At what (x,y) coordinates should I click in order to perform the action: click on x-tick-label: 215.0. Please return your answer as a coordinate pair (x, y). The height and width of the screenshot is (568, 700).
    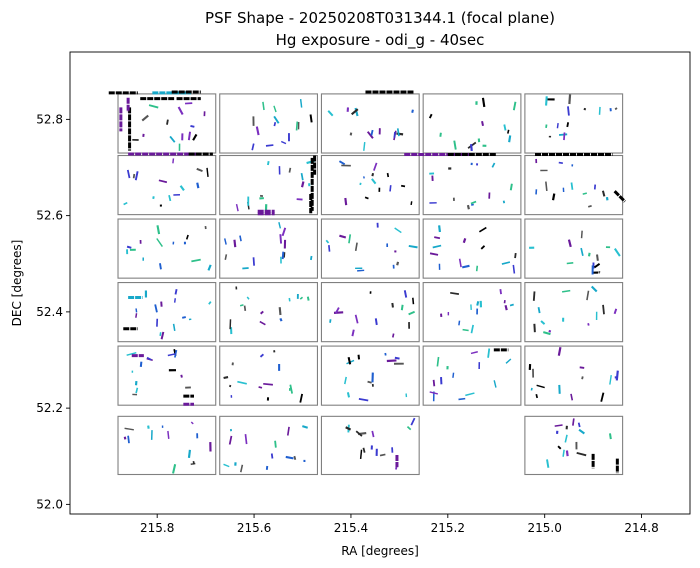
    Looking at the image, I should click on (545, 528).